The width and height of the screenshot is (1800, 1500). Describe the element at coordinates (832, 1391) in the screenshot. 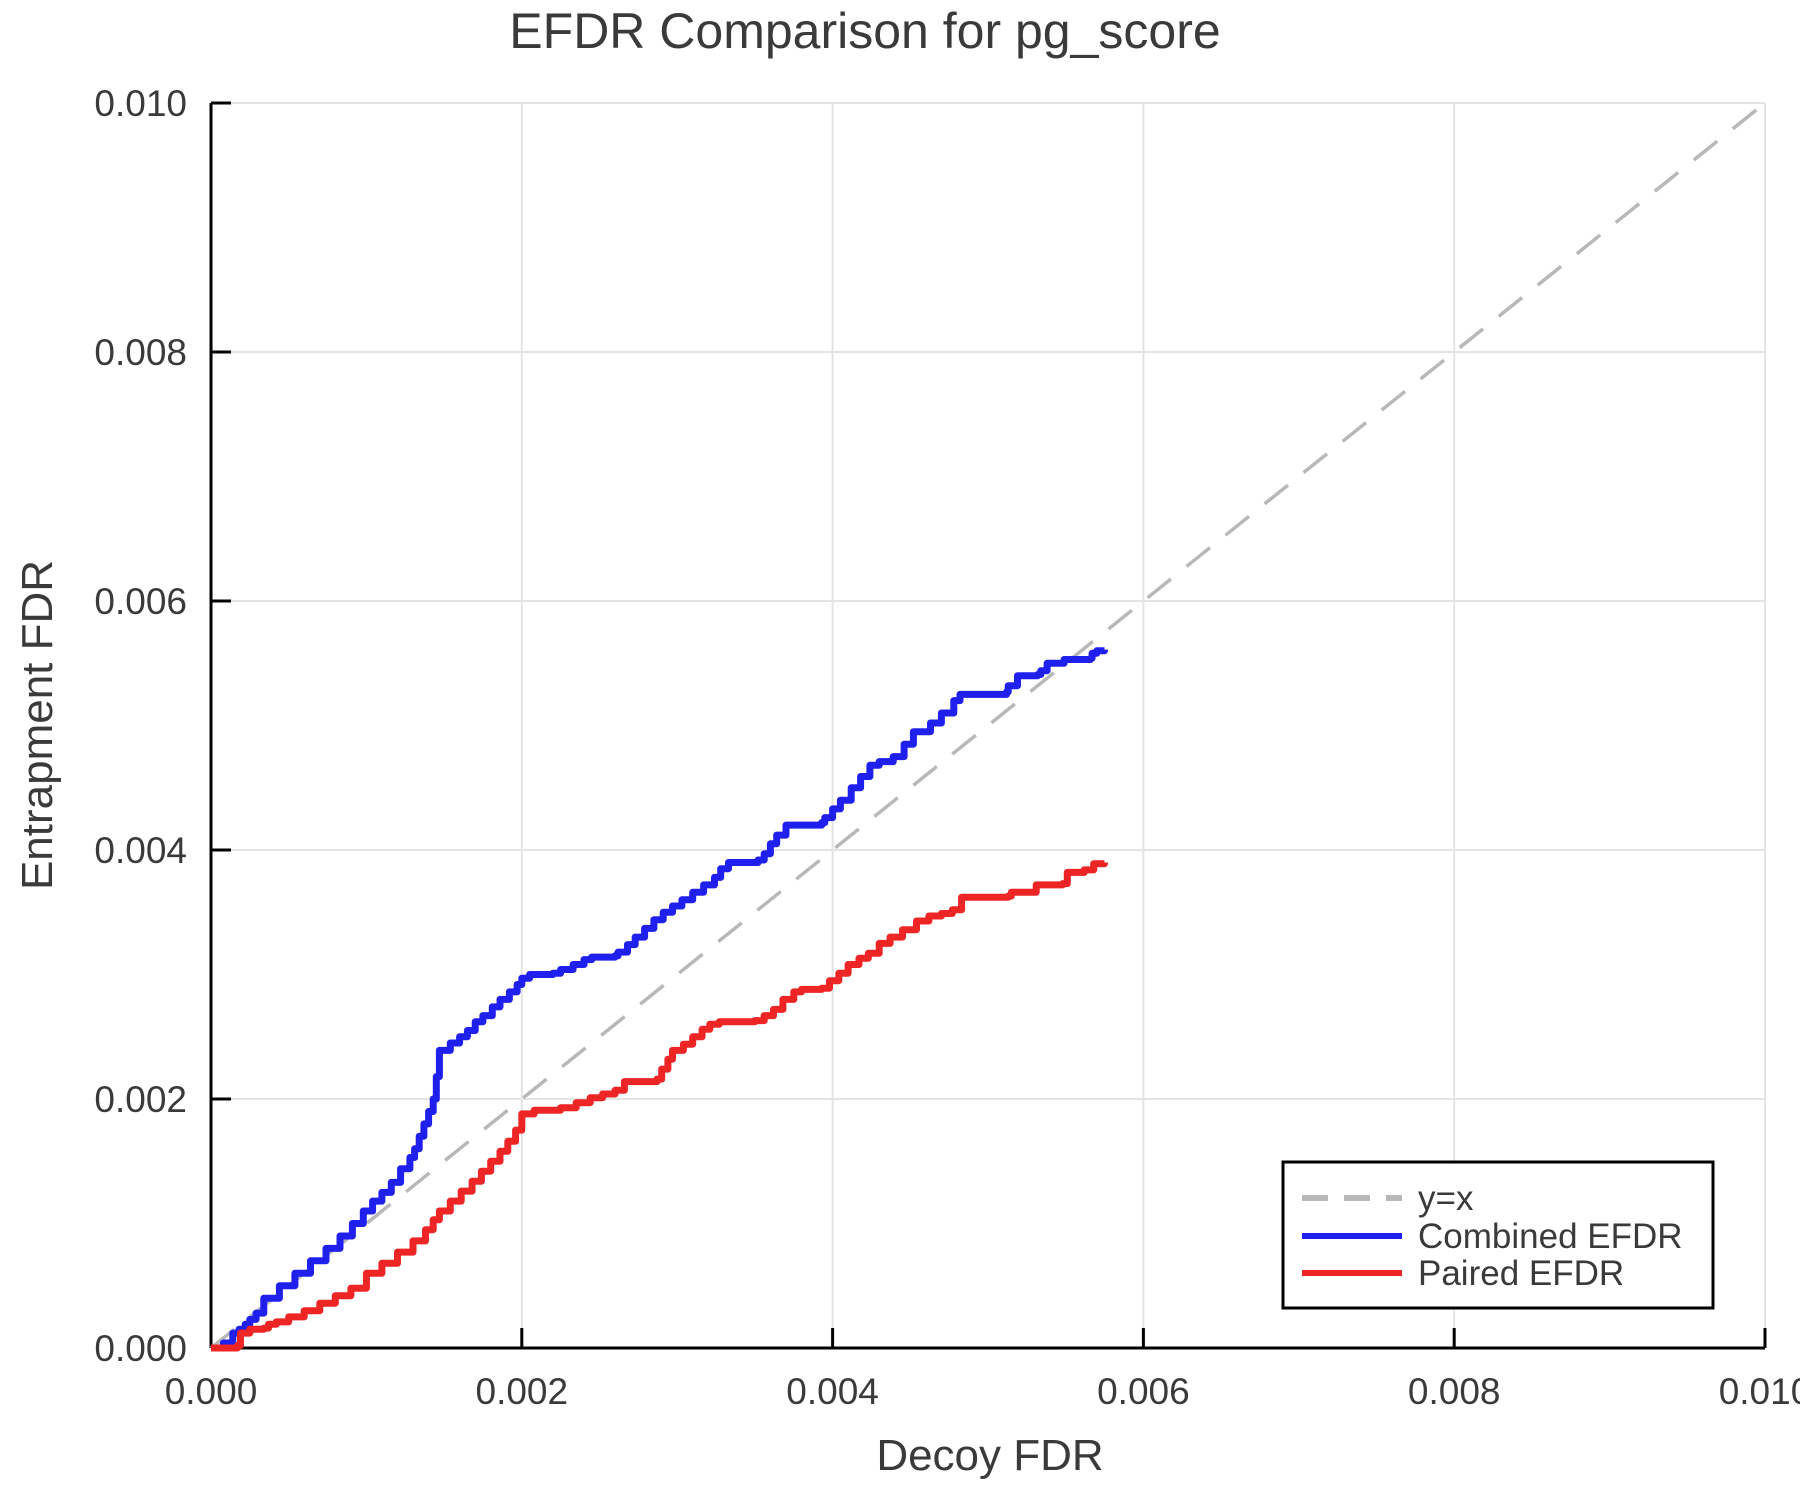

I see `x-tick-label: 0.004` at that location.